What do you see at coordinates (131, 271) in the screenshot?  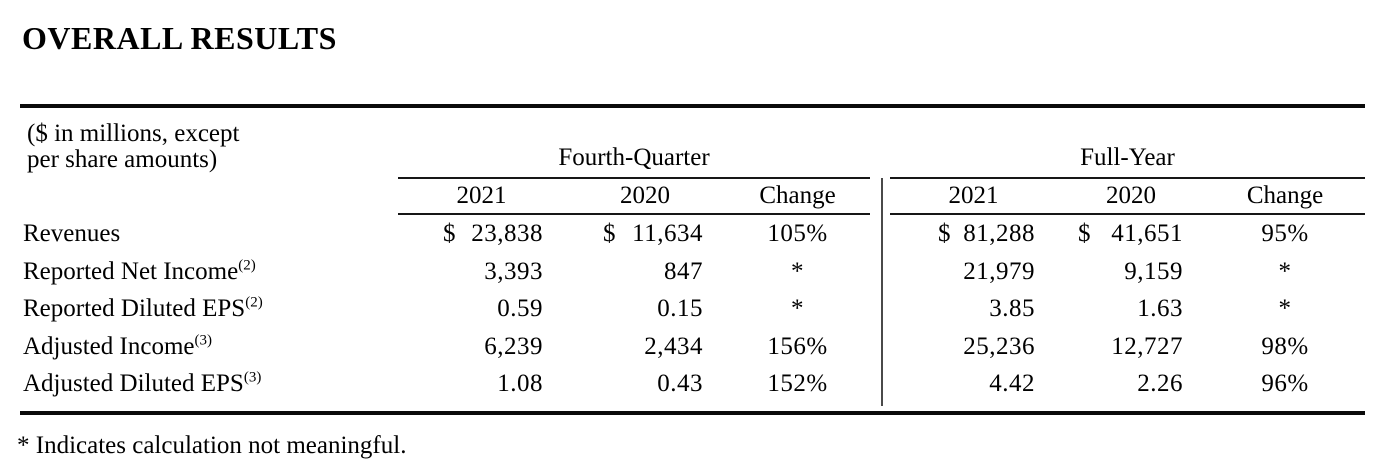 I see `row-label-text: Reported Net Income` at bounding box center [131, 271].